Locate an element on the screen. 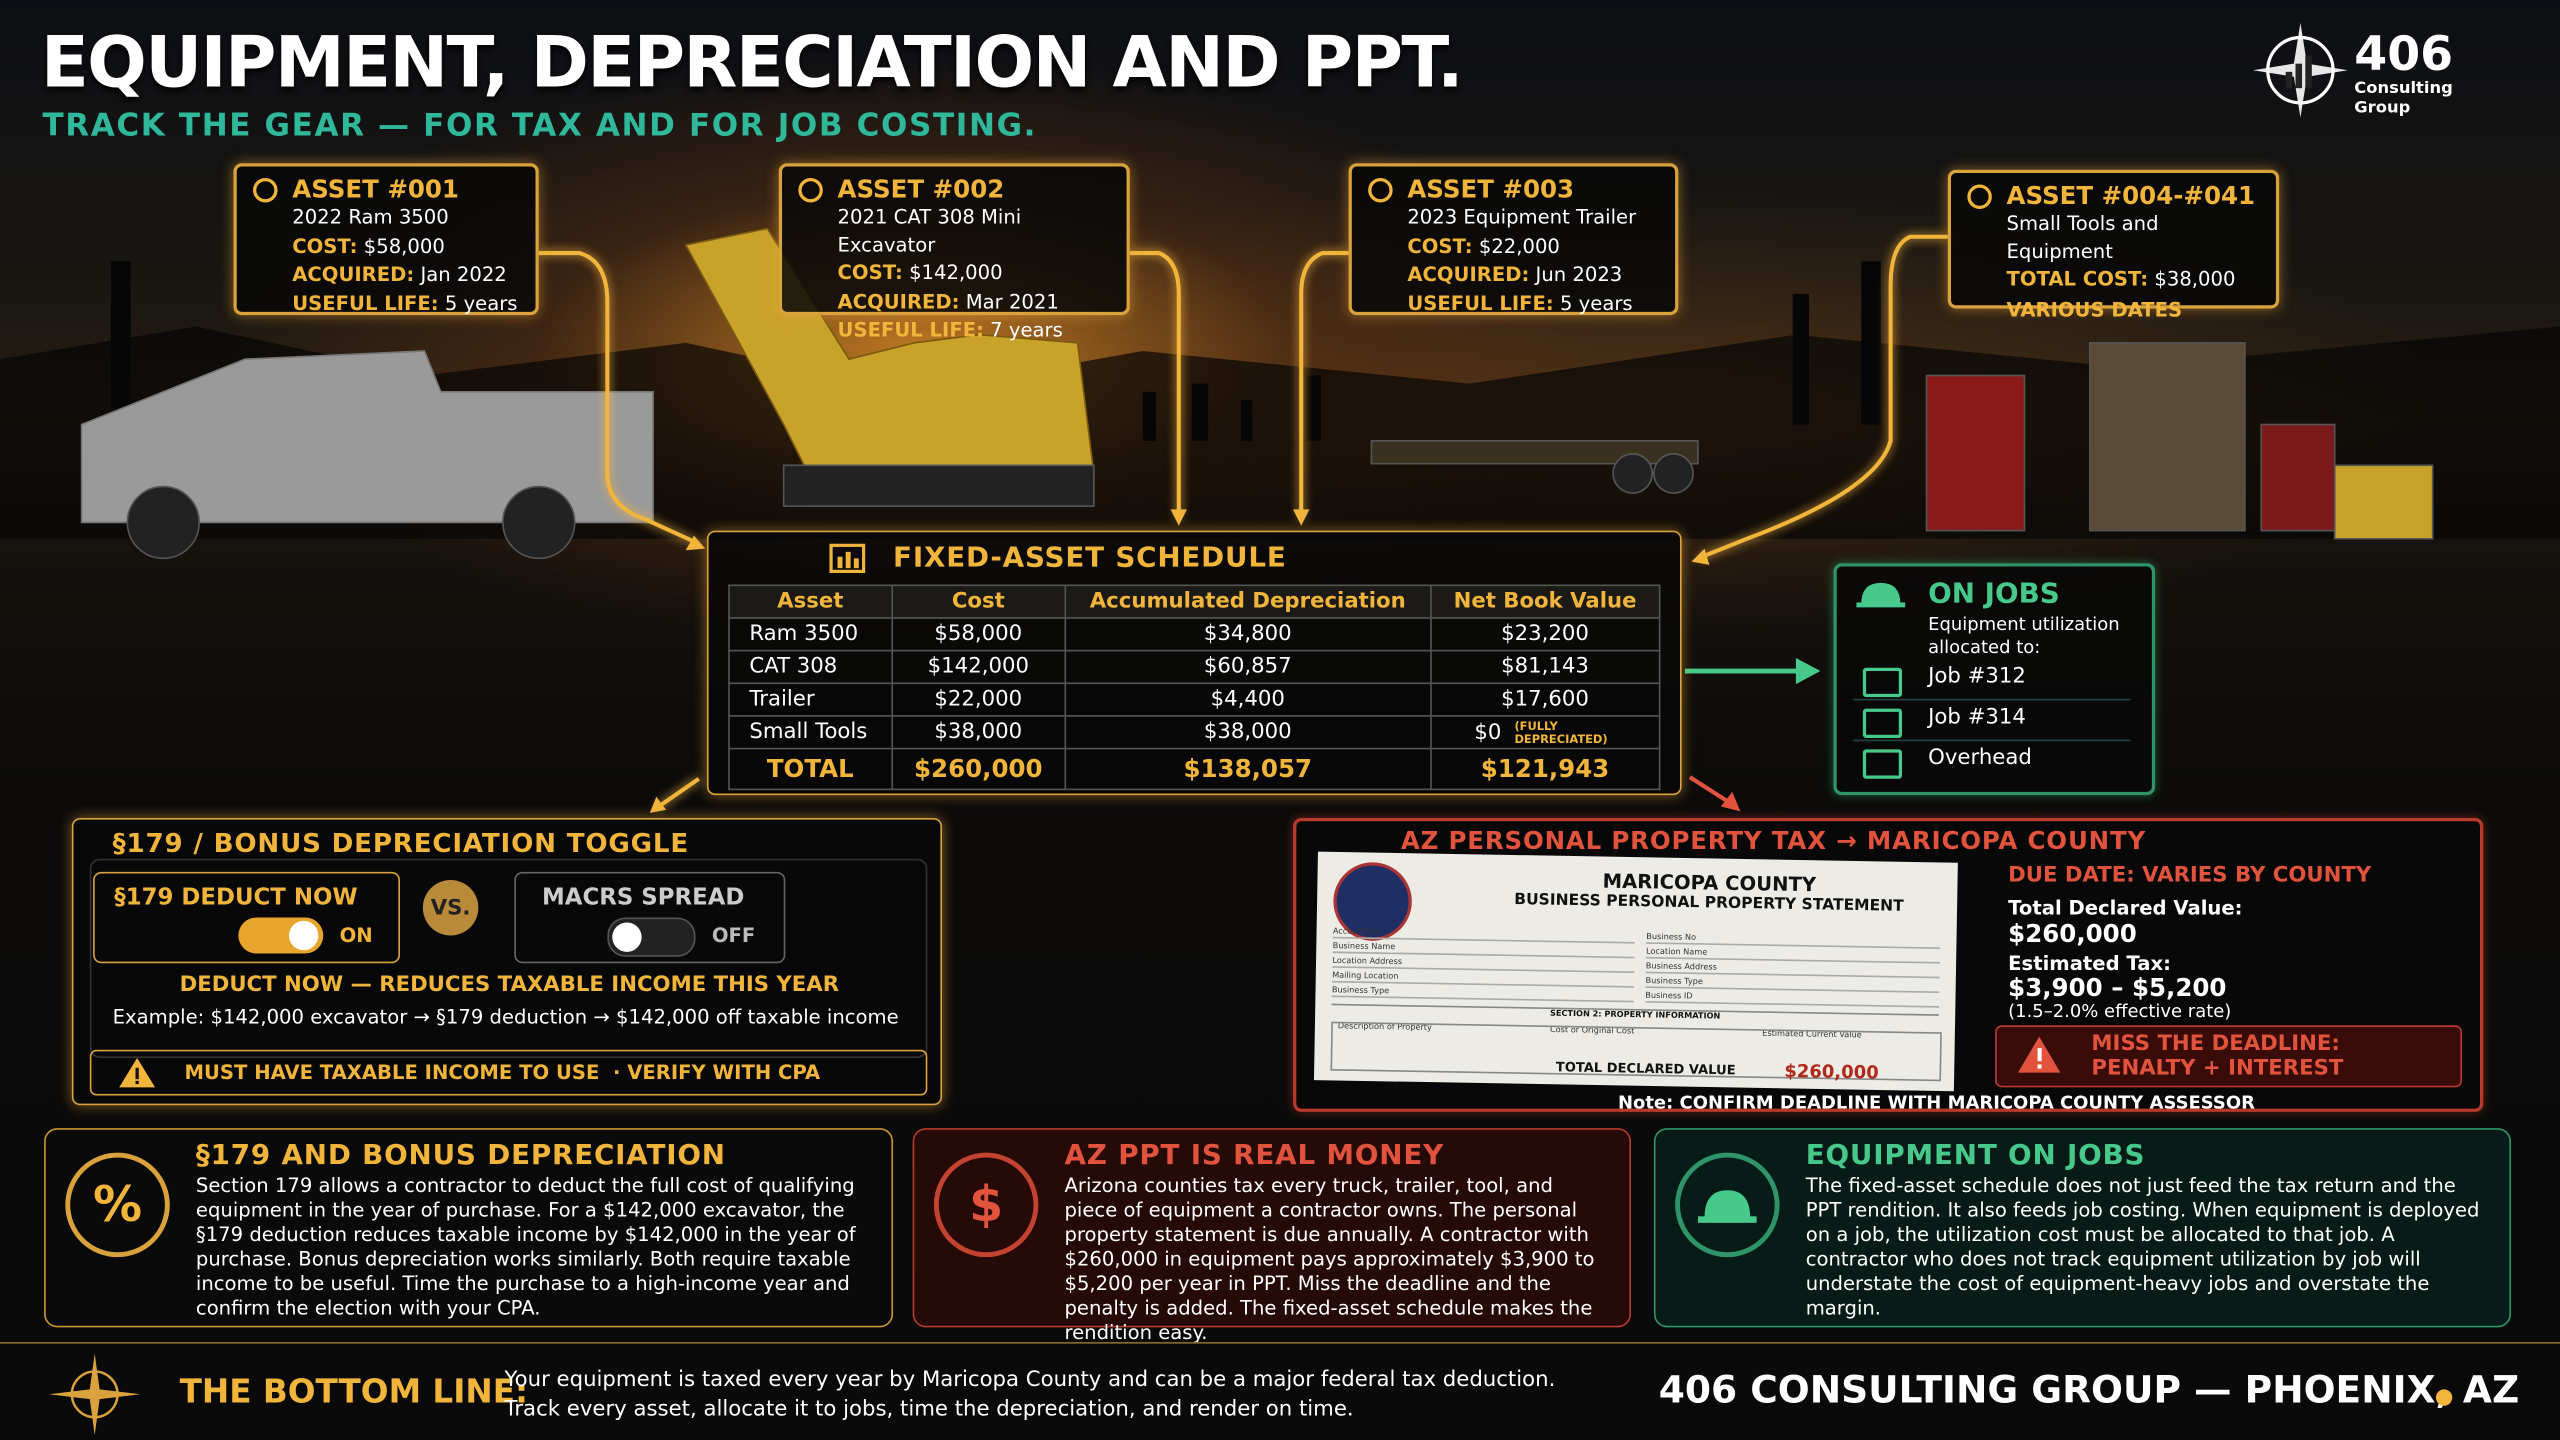 Image resolution: width=2560 pixels, height=1440 pixels. table-cell: $17,600 is located at coordinates (1545, 699).